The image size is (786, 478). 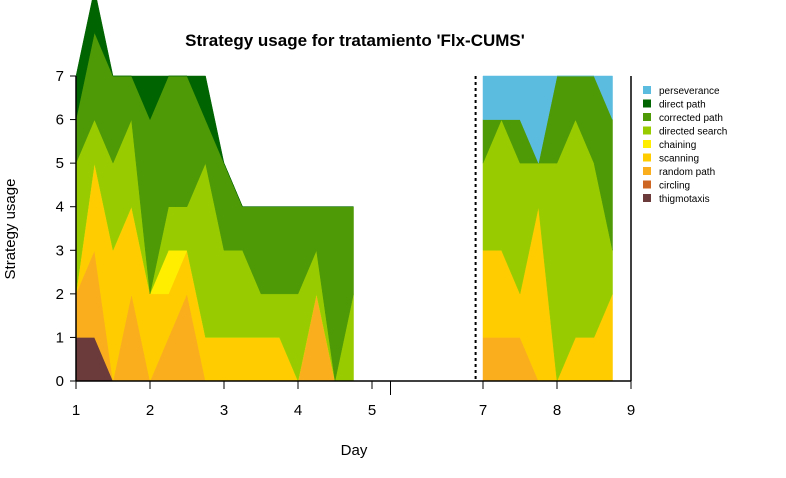 What do you see at coordinates (60, 207) in the screenshot?
I see `y-tick-label: 4` at bounding box center [60, 207].